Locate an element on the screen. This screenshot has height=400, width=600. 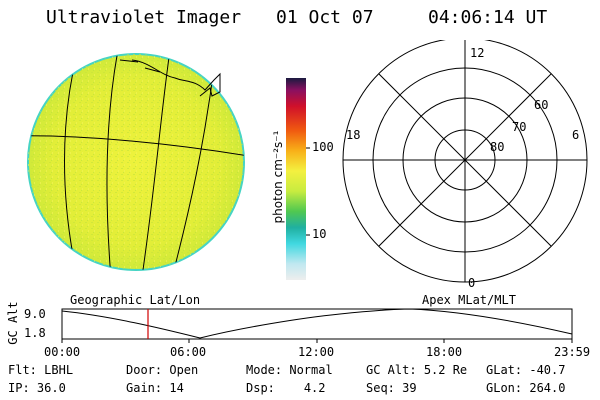
time-tick-2: 12:00 is located at coordinates (316, 352).